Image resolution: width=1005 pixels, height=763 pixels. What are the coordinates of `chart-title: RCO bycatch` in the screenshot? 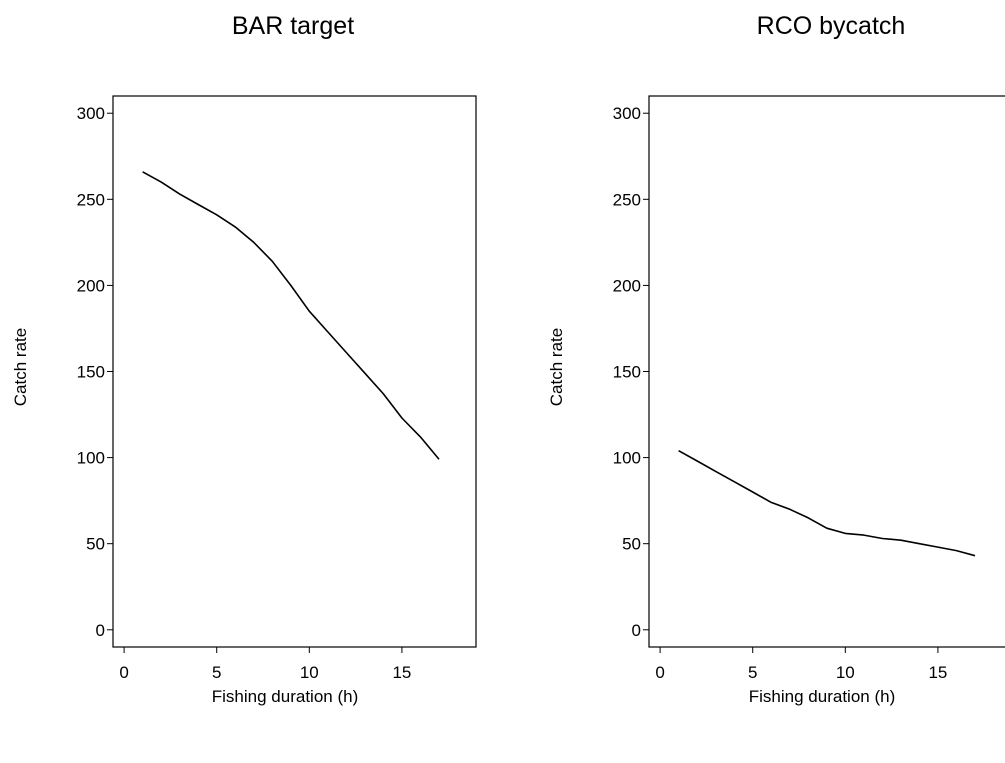 It's located at (831, 26).